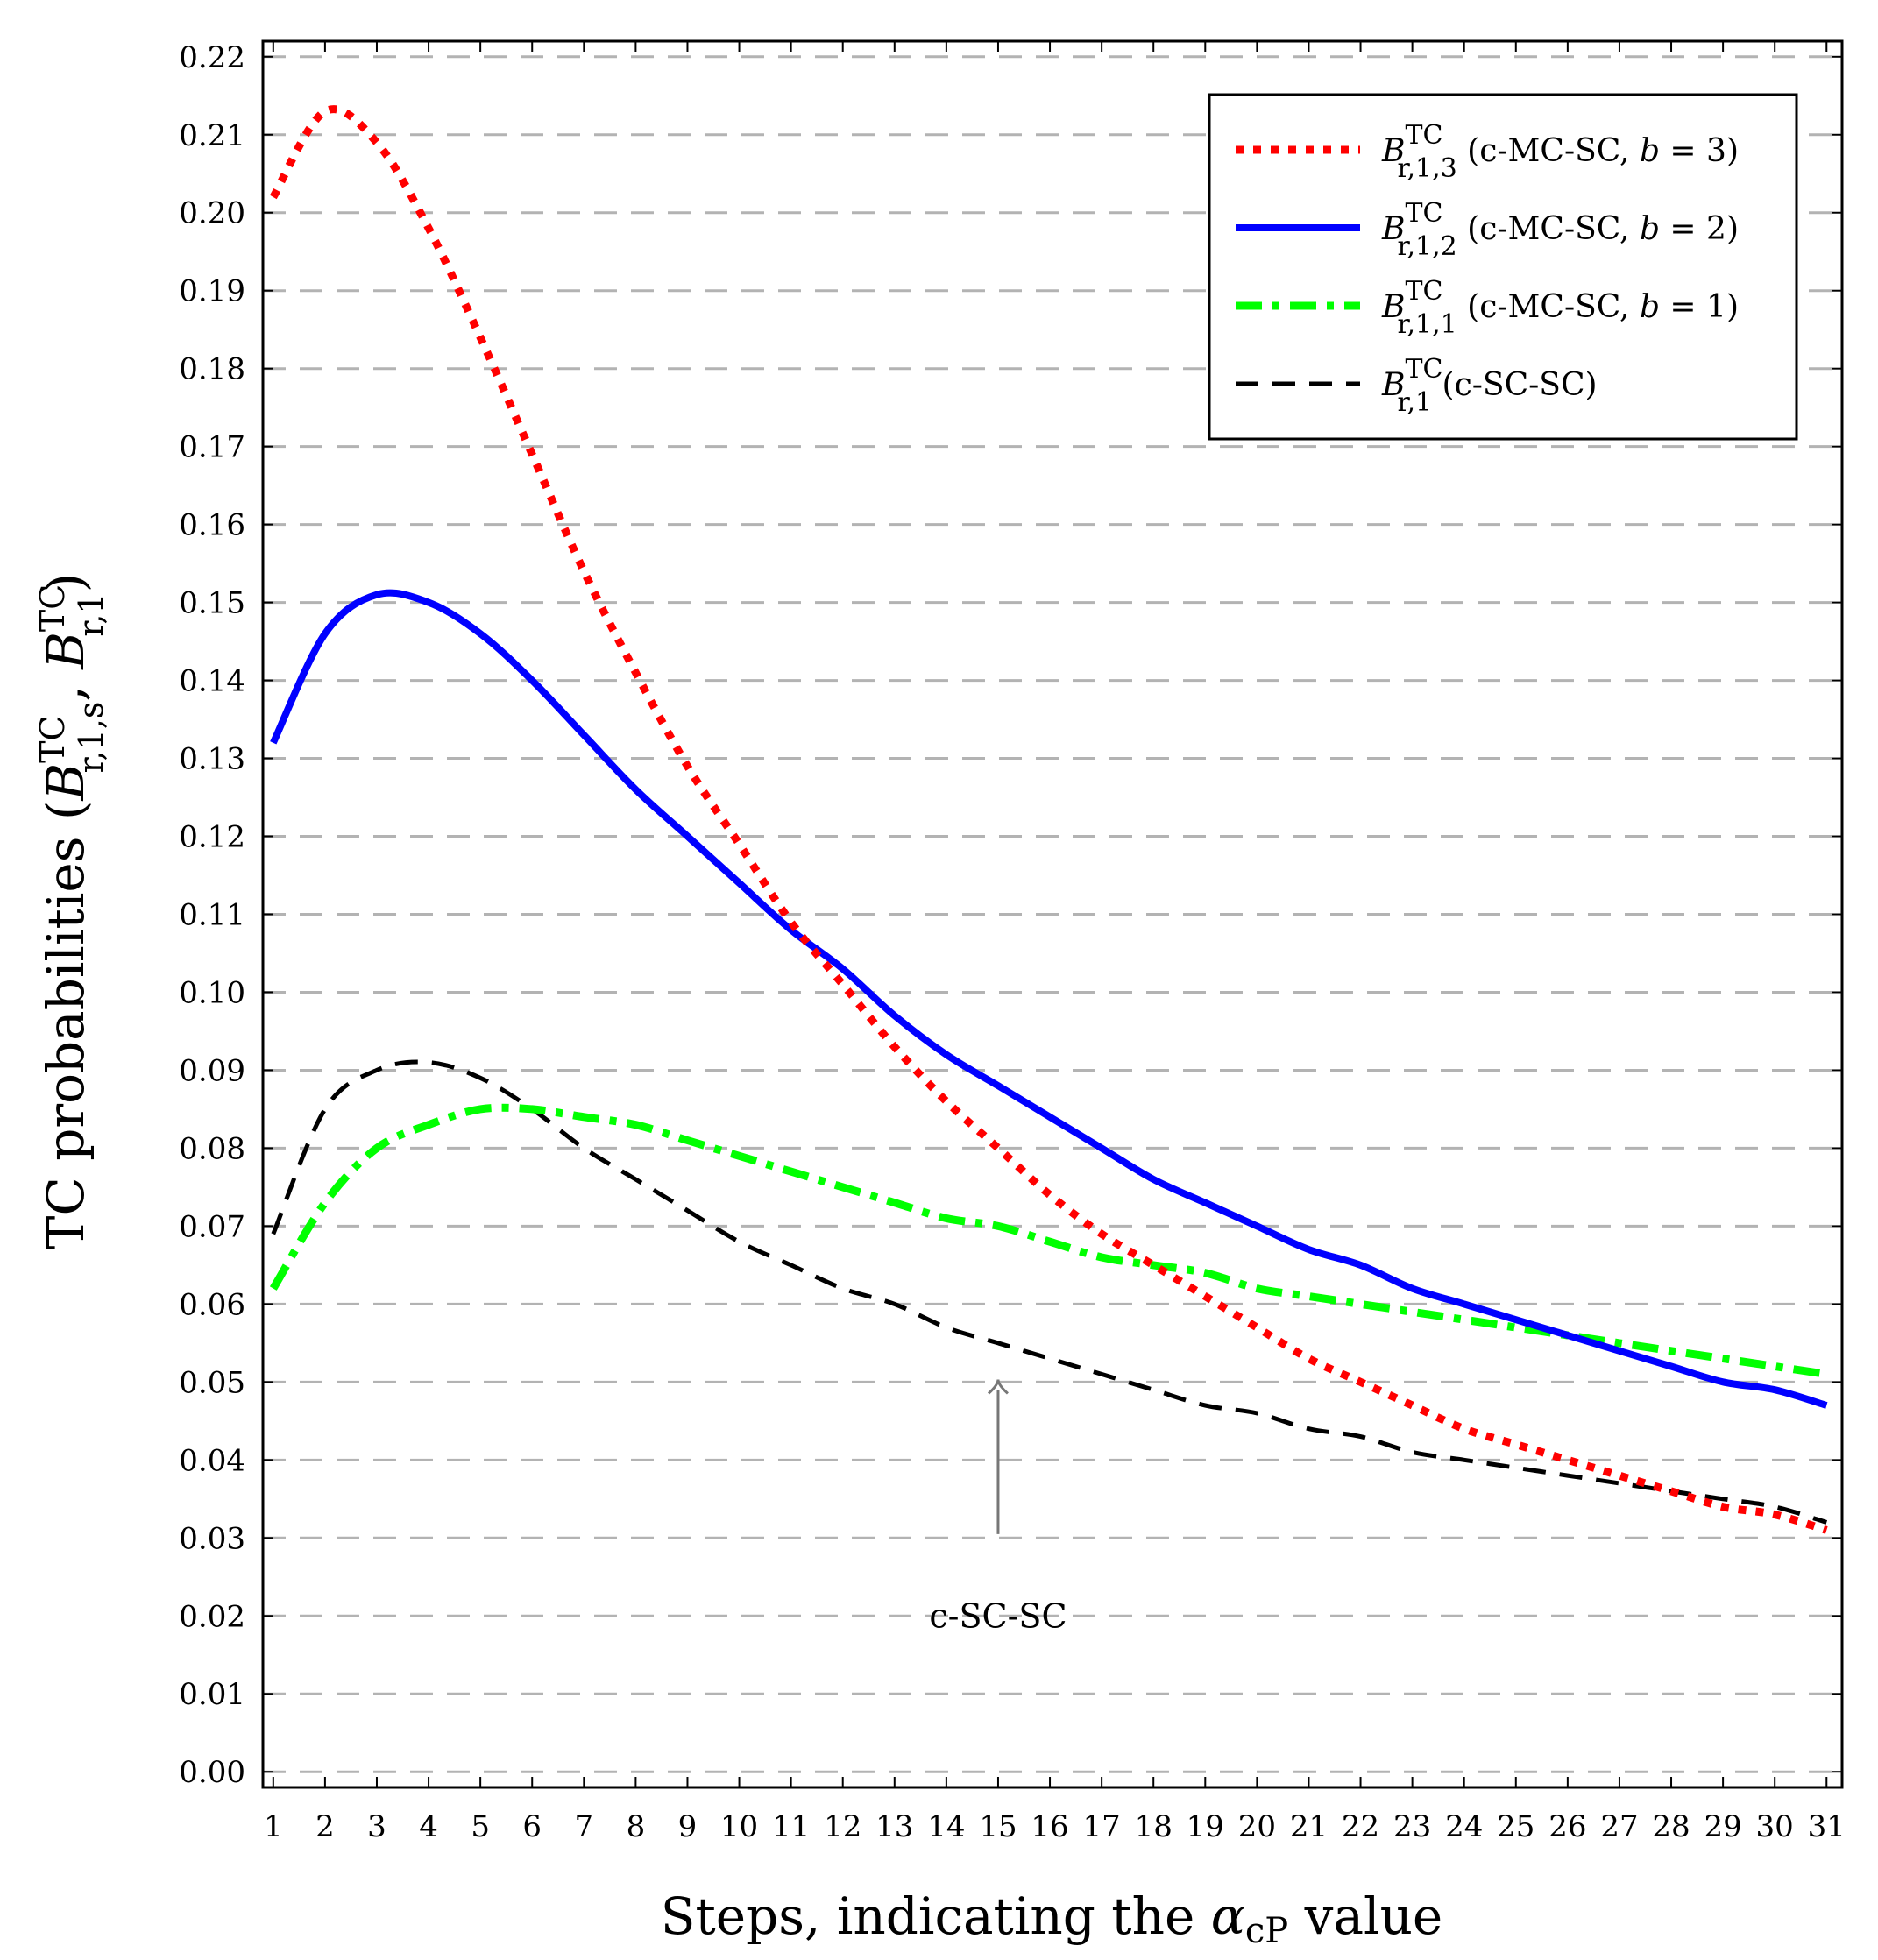  I want to click on annotation-label: c-SC-SC, so click(998, 1616).